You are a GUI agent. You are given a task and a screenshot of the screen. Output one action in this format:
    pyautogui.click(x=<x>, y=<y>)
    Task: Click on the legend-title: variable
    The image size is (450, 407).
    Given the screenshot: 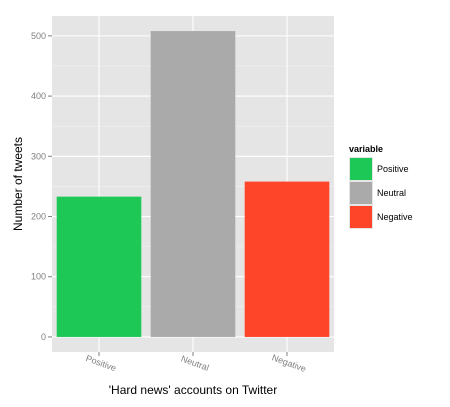 What is the action you would take?
    pyautogui.click(x=366, y=149)
    